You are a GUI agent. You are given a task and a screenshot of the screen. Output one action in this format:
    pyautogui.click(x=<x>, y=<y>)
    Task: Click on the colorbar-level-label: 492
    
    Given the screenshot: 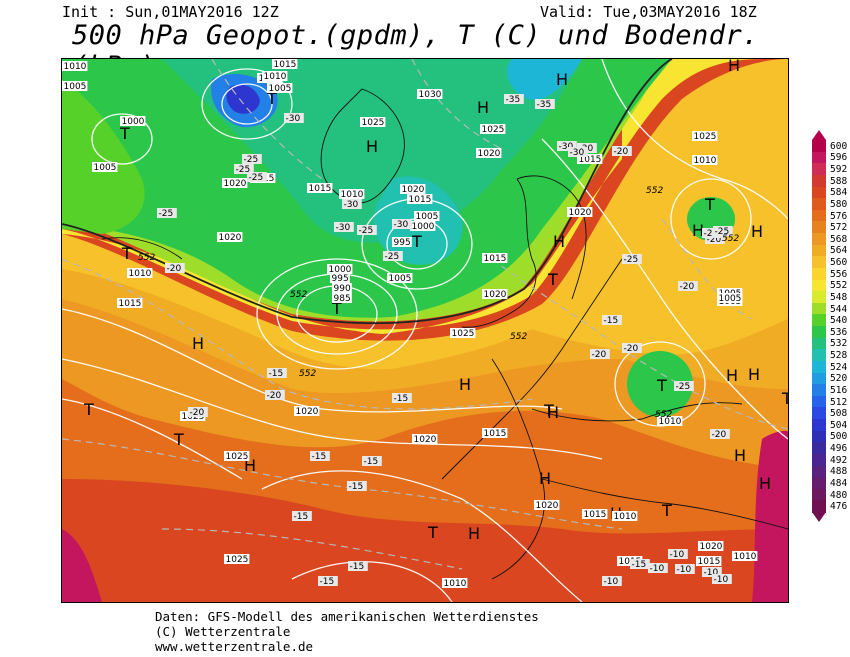 What is the action you would take?
    pyautogui.click(x=839, y=460)
    